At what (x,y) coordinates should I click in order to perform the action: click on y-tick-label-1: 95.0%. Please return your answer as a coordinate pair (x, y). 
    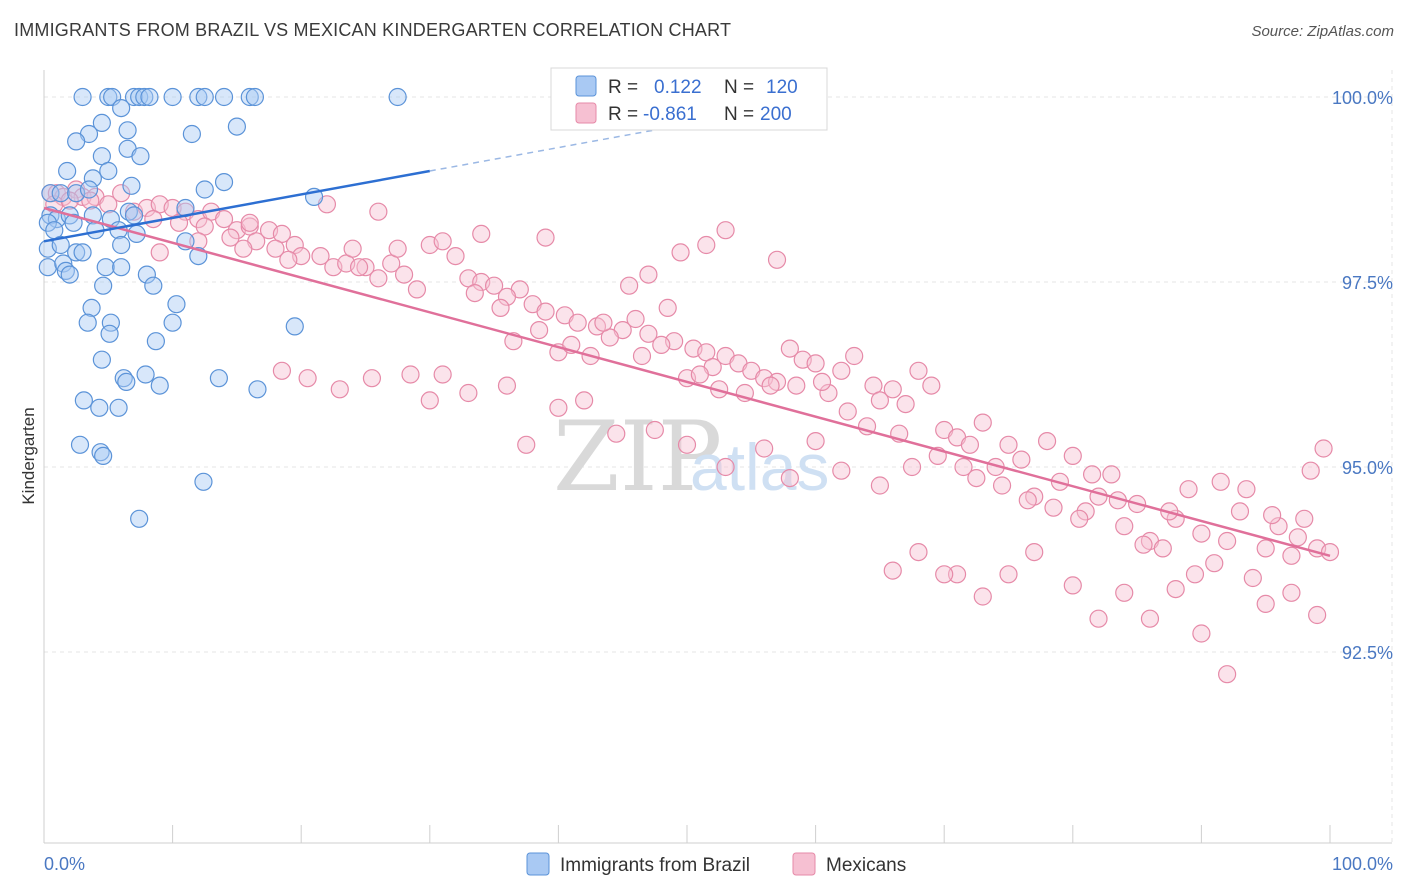
    Looking at the image, I should click on (1367, 468).